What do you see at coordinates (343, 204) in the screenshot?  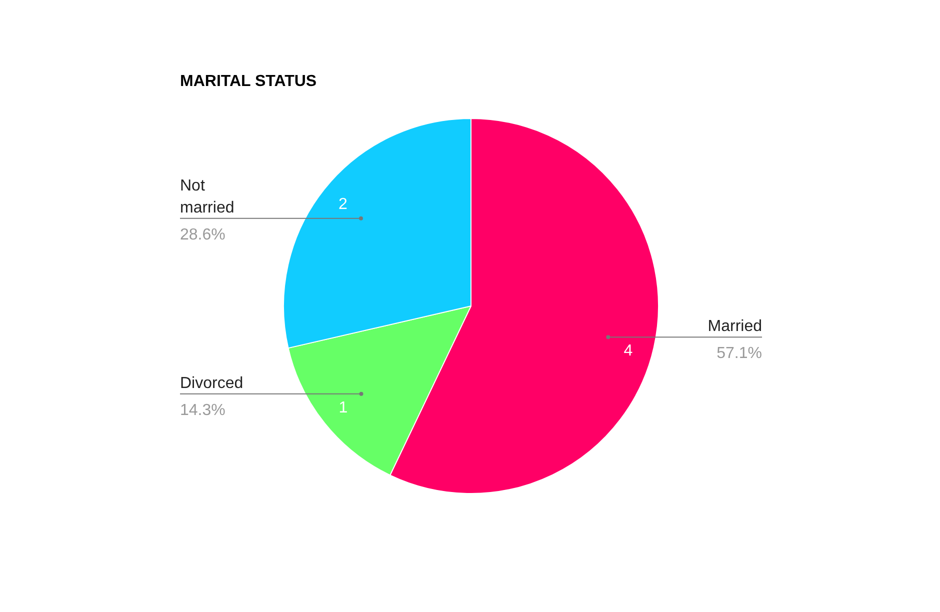 I see `text: 2` at bounding box center [343, 204].